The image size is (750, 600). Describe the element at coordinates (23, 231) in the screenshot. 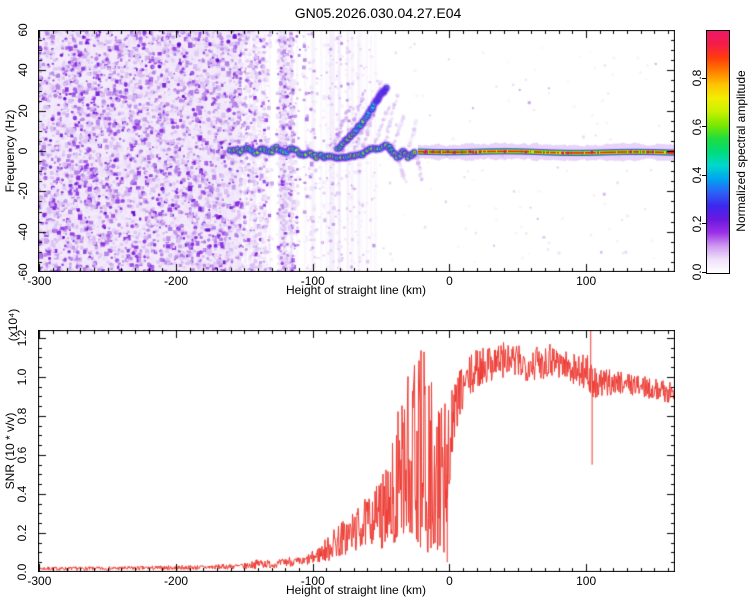

I see `y-tick-label: -40` at that location.